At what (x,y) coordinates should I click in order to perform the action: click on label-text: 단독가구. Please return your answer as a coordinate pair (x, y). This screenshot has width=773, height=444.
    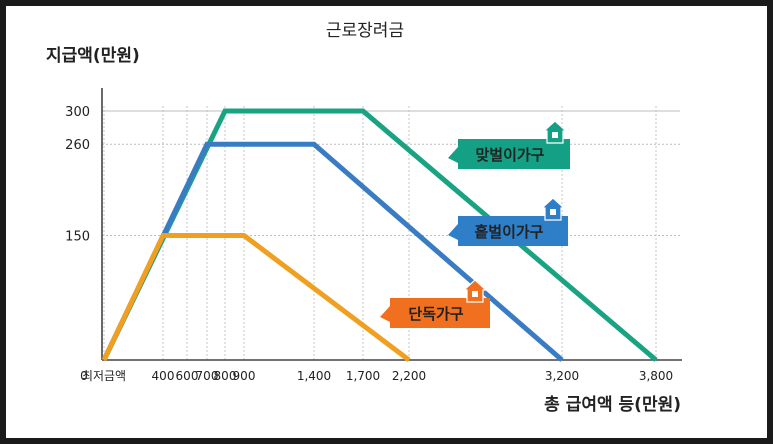
    Looking at the image, I should click on (435, 314).